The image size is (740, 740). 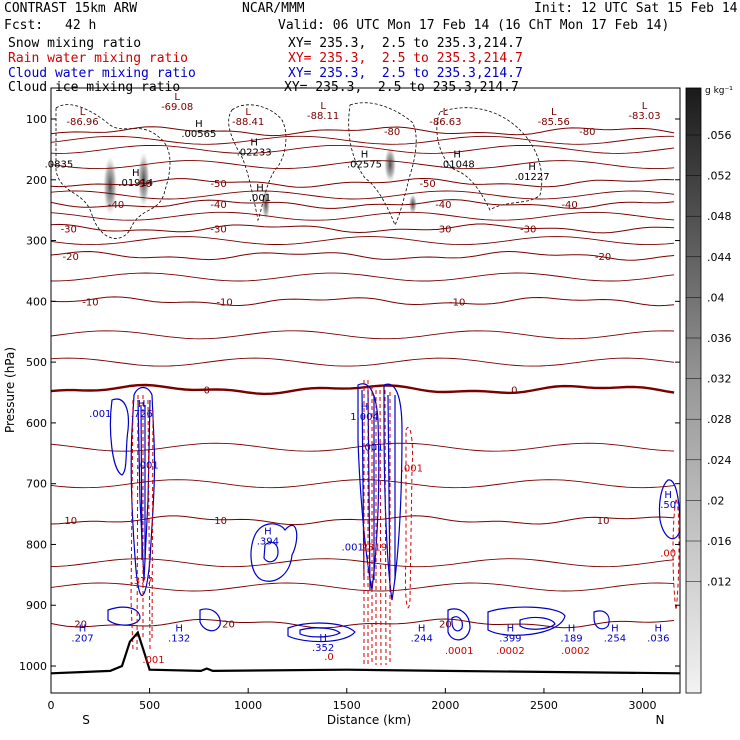 What do you see at coordinates (392, 132) in the screenshot?
I see `temperature-contour-label: -80` at bounding box center [392, 132].